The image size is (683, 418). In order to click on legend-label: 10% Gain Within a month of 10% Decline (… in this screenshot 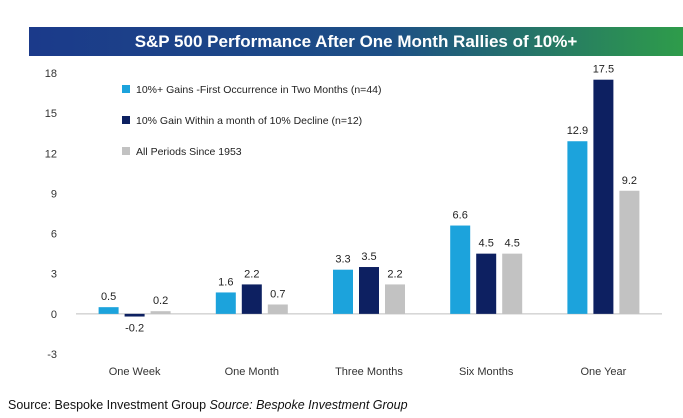, I will do `click(249, 121)`.